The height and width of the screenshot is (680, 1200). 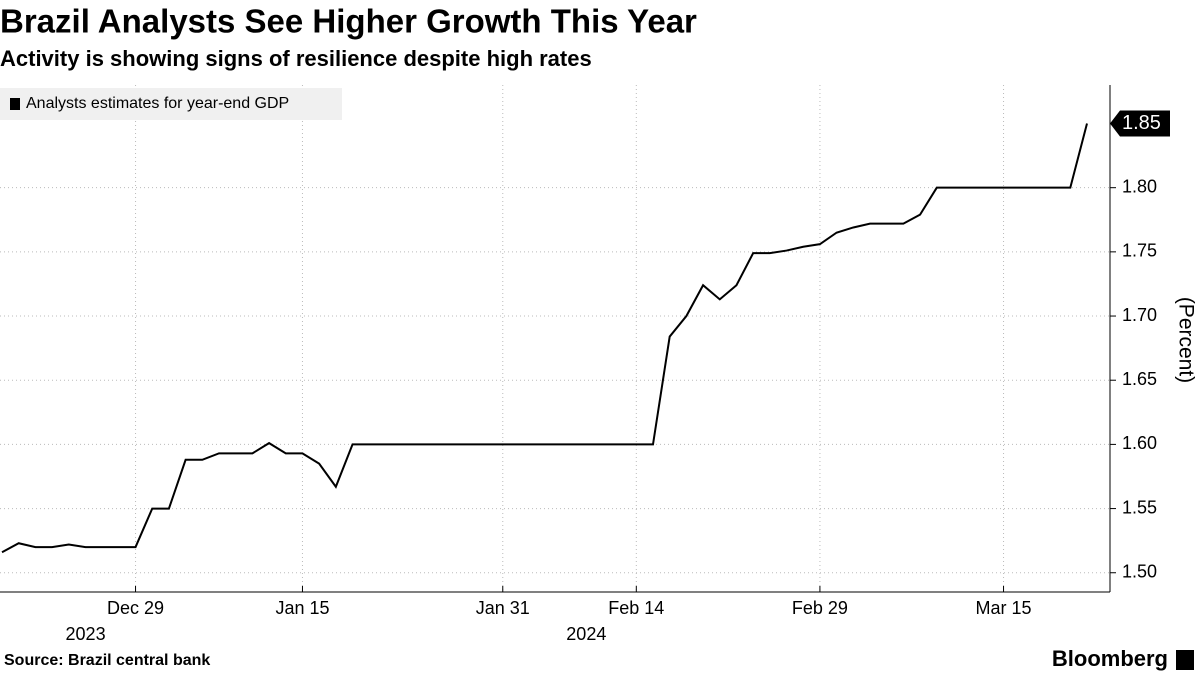 What do you see at coordinates (1139, 315) in the screenshot?
I see `y-tick-label: 1.70` at bounding box center [1139, 315].